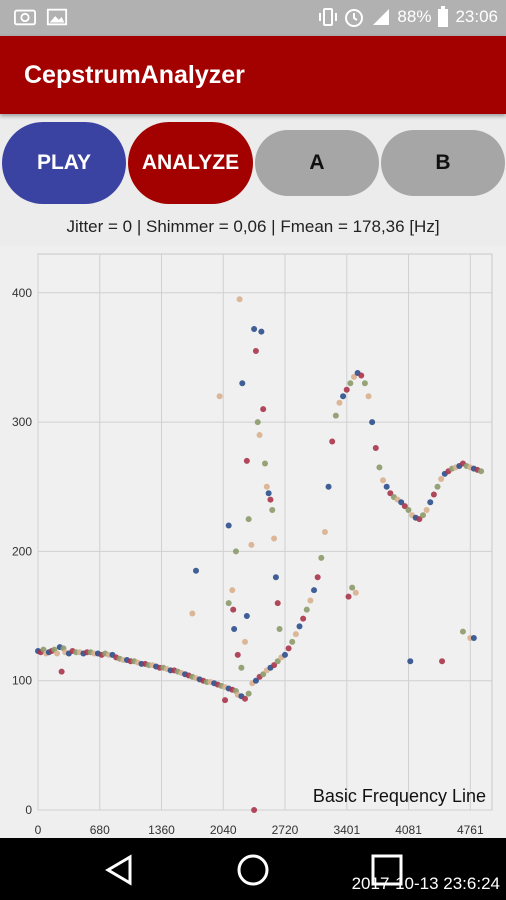 This screenshot has width=506, height=900. What do you see at coordinates (161, 830) in the screenshot?
I see `x-tick-label: 1360` at bounding box center [161, 830].